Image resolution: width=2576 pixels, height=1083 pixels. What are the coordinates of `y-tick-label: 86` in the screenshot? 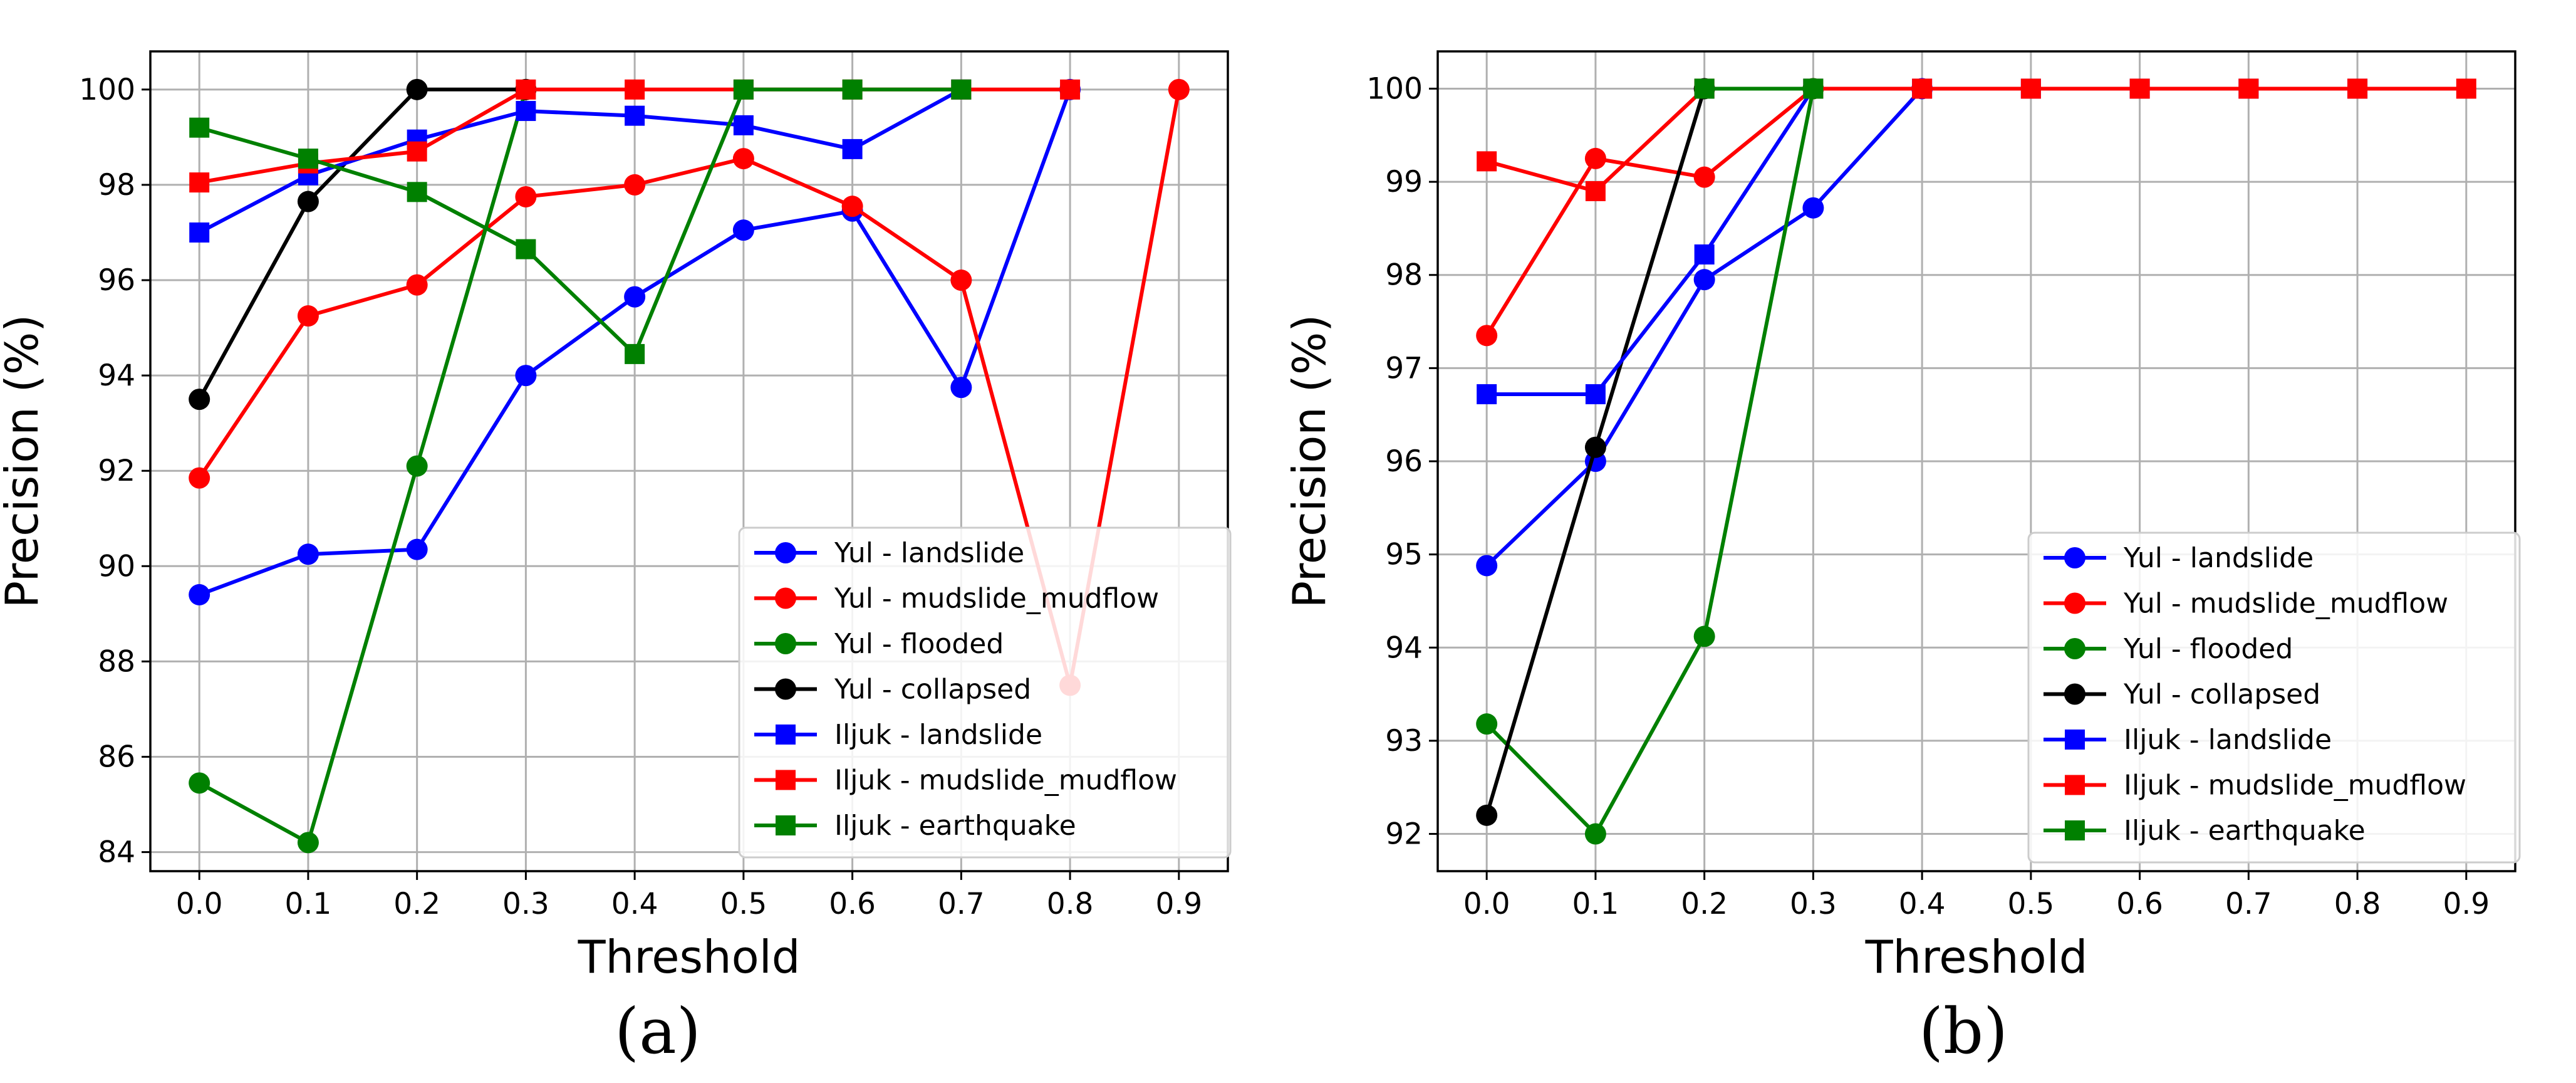 It's located at (116, 757).